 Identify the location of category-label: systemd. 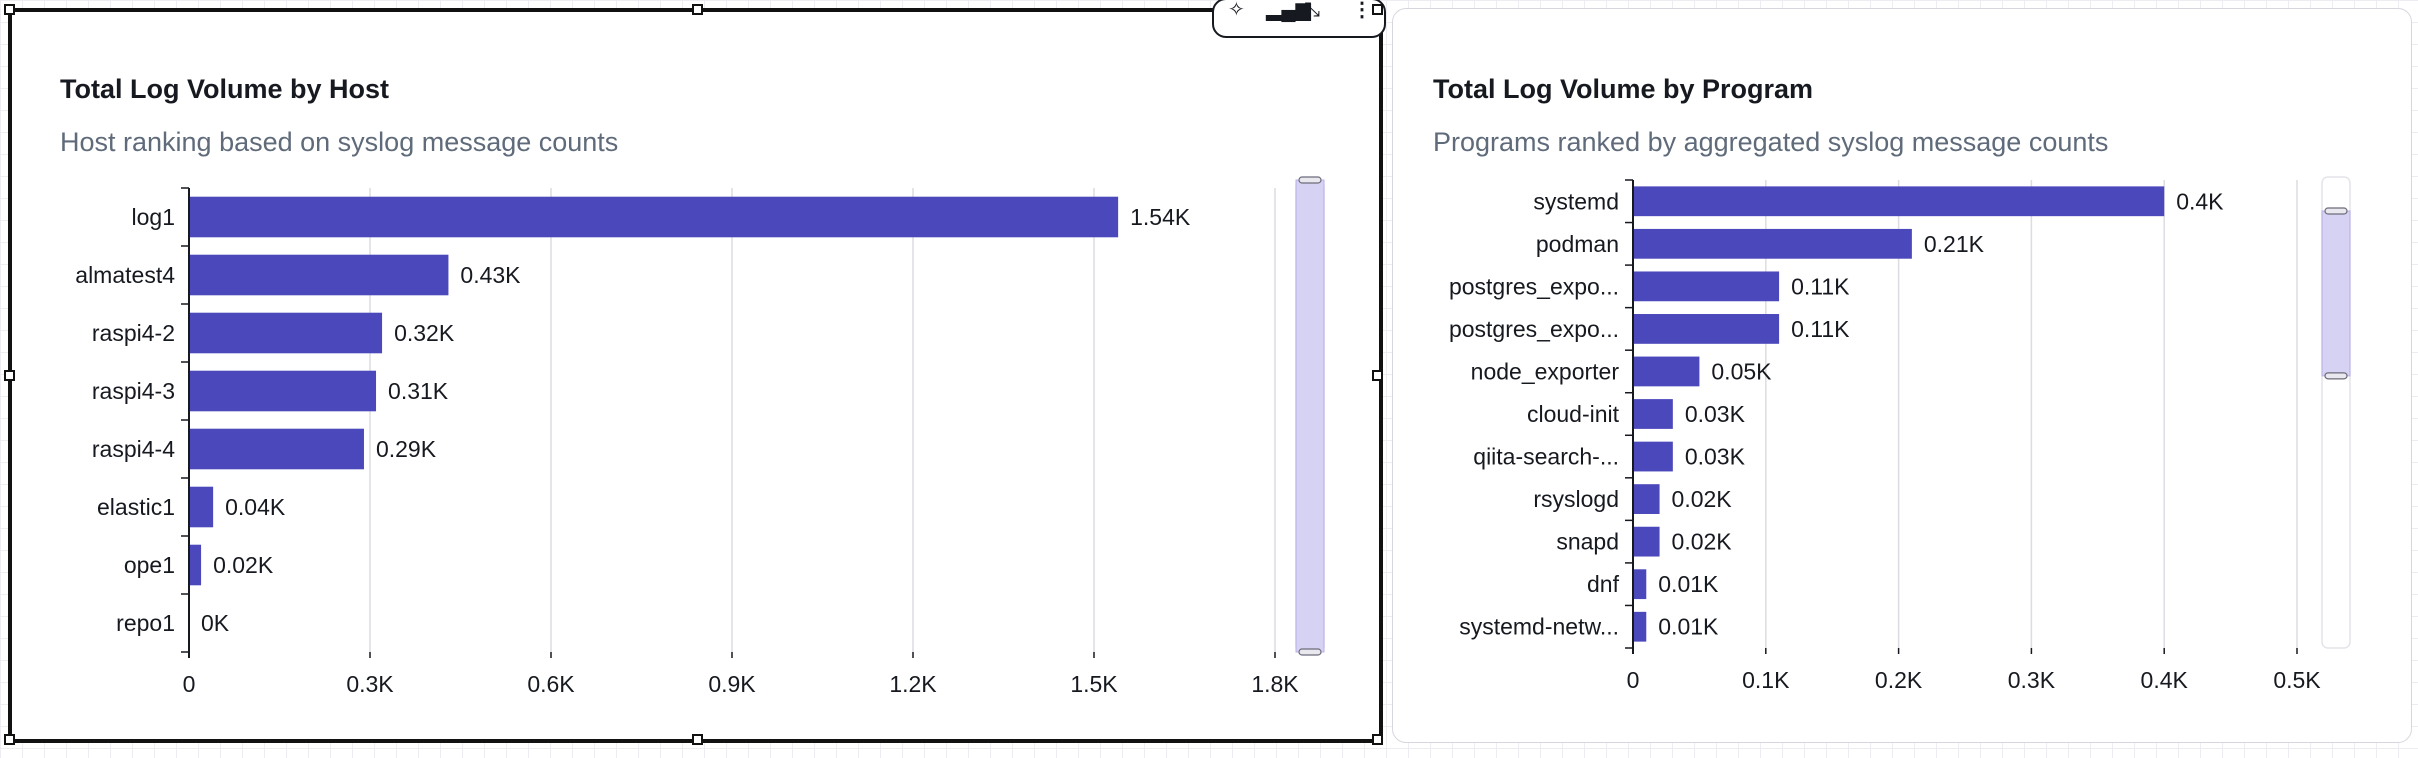
(1576, 201).